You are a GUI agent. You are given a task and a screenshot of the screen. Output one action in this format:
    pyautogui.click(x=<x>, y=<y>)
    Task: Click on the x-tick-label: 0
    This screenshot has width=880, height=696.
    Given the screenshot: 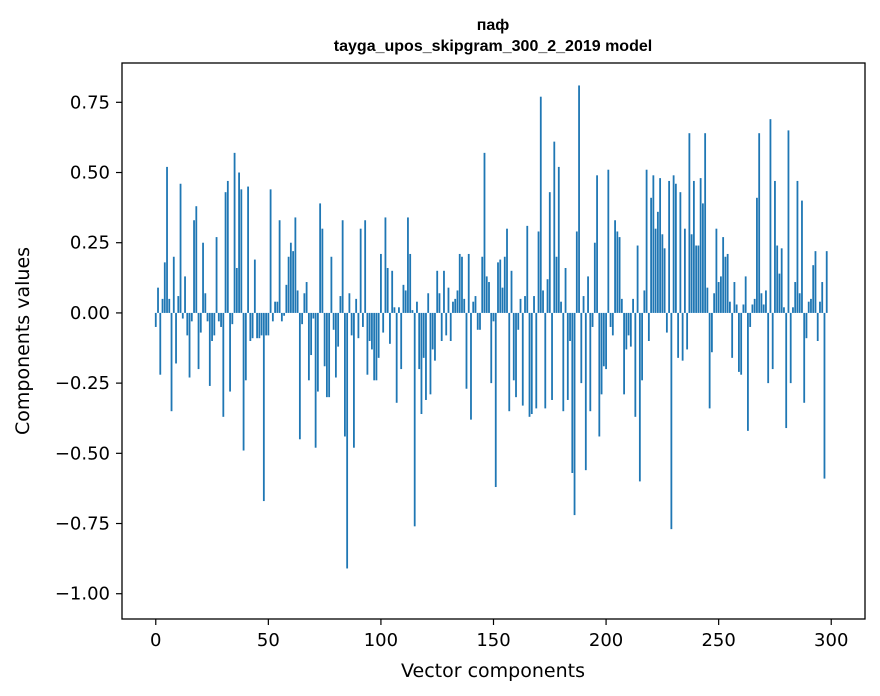 What is the action you would take?
    pyautogui.click(x=155, y=640)
    